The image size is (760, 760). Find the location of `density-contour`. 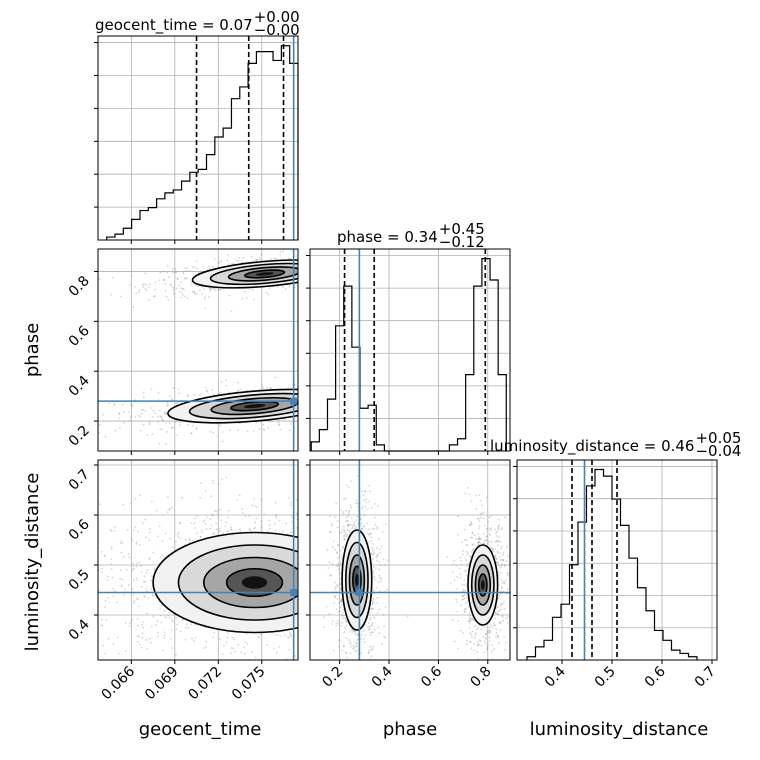

density-contour is located at coordinates (357, 580).